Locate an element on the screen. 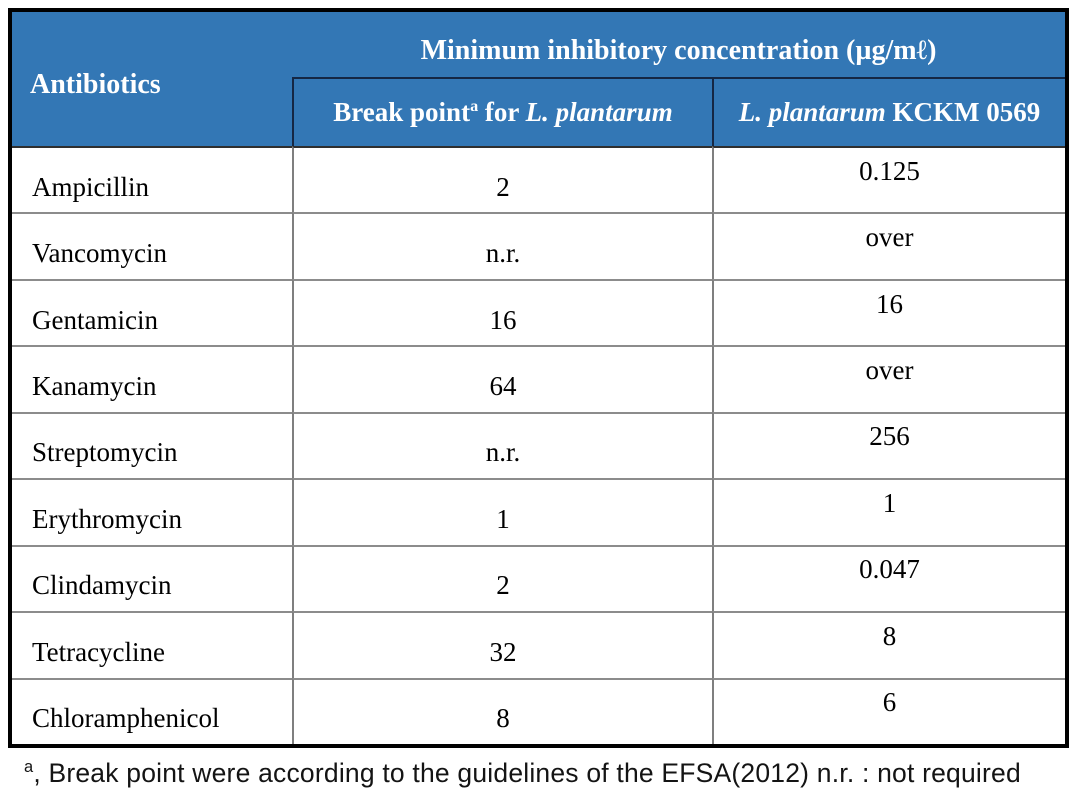 This screenshot has width=1080, height=806. antibiotic-name-cell: Gentamicin is located at coordinates (152, 312).